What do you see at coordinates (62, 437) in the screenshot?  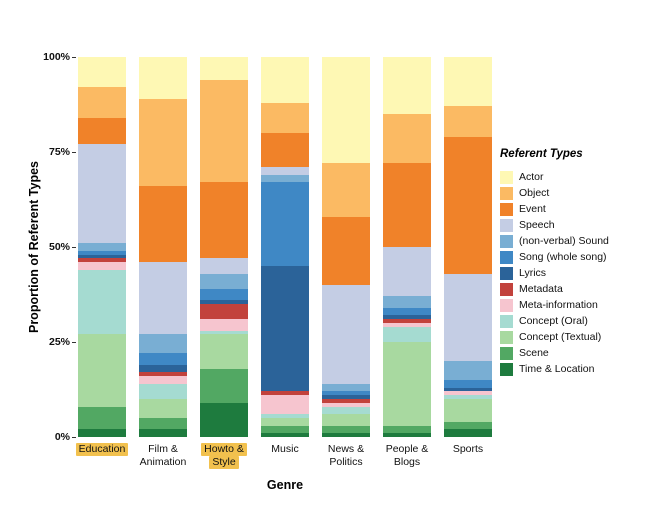 I see `y-tick-label: 0%` at bounding box center [62, 437].